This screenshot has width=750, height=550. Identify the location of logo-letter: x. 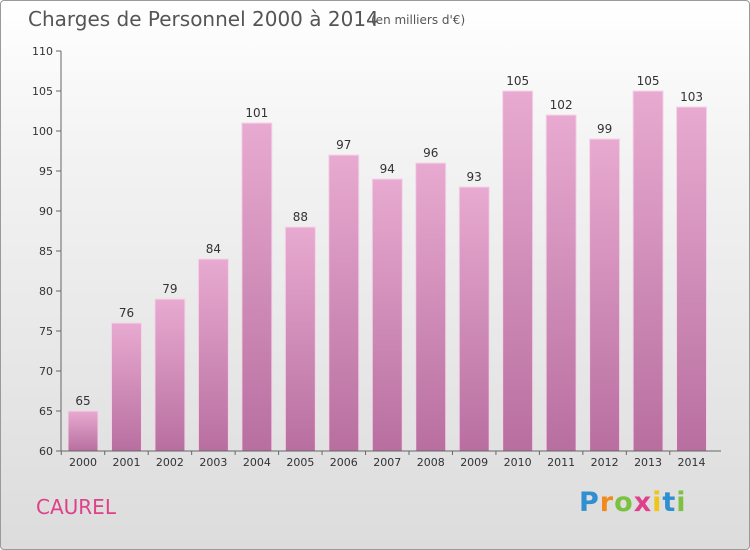
(643, 502).